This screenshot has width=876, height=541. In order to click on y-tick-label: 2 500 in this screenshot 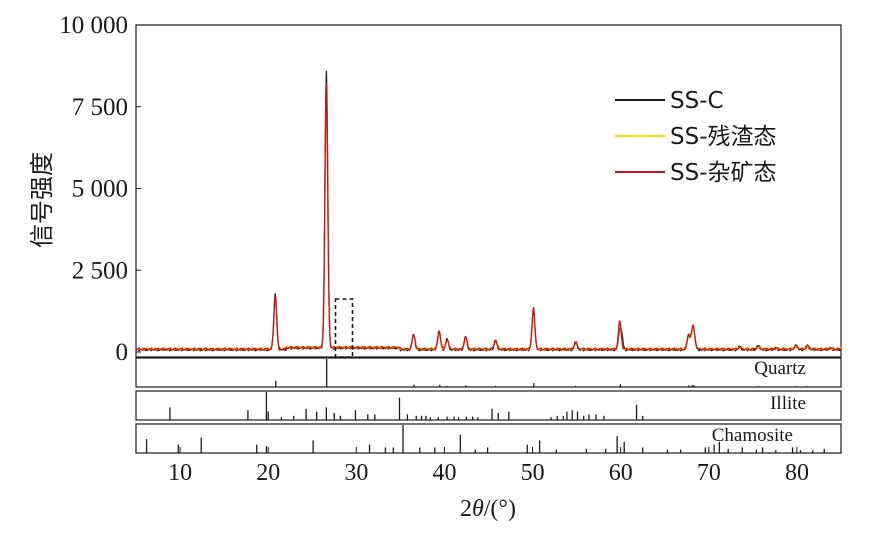, I will do `click(100, 270)`.